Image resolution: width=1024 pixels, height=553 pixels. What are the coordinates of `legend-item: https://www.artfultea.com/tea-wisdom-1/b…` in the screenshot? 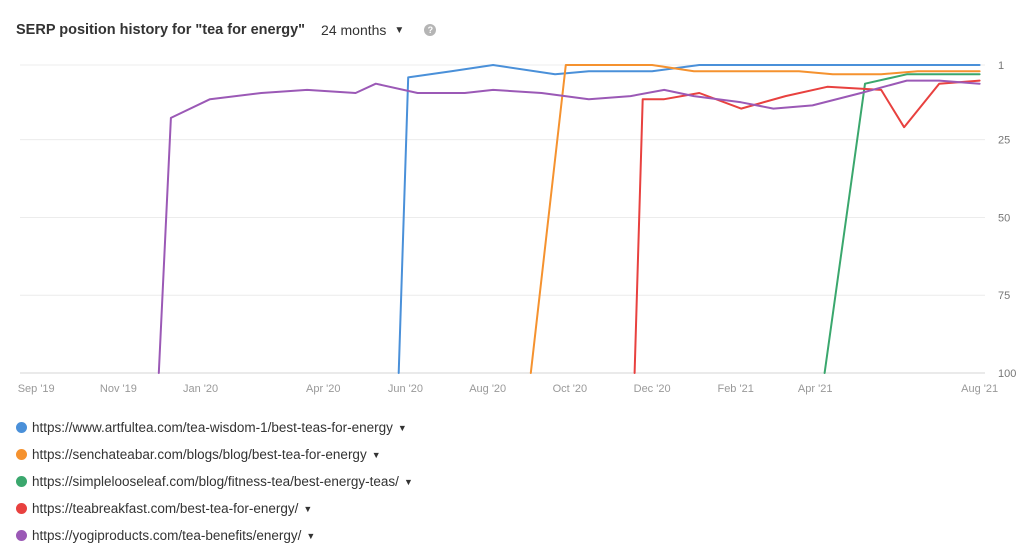 It's located at (214, 427).